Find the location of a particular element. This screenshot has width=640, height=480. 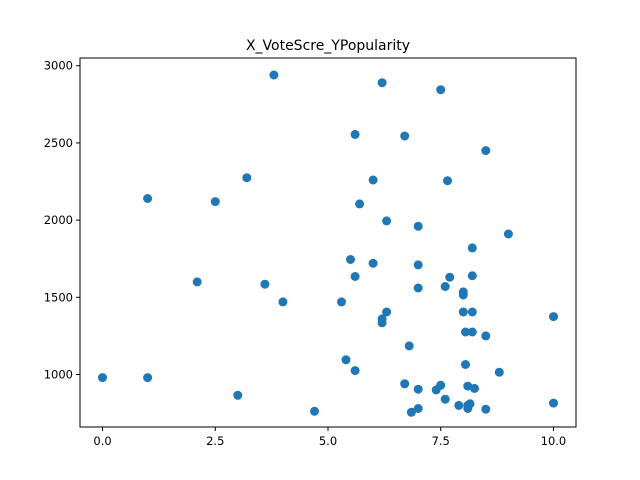

x-tick-label: 10.0 is located at coordinates (554, 441).